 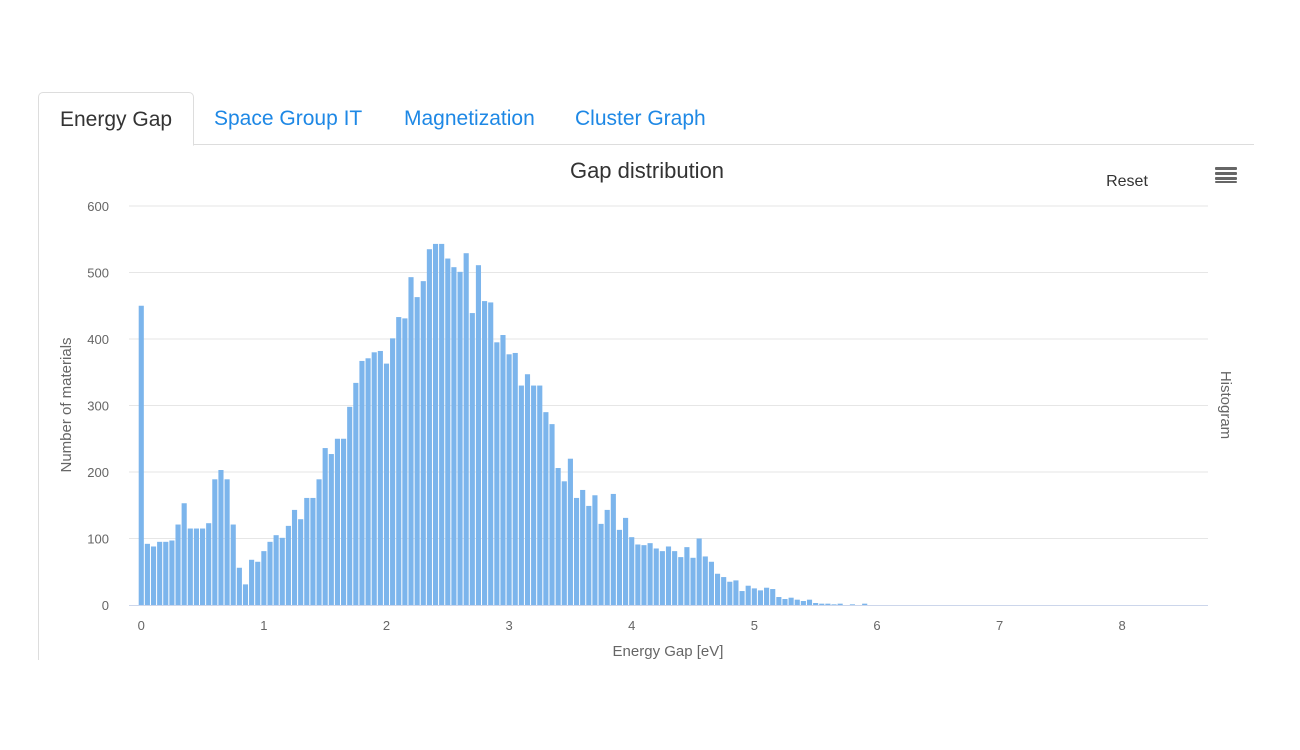 What do you see at coordinates (288, 118) in the screenshot?
I see `tab-space-group-it: Space Group IT` at bounding box center [288, 118].